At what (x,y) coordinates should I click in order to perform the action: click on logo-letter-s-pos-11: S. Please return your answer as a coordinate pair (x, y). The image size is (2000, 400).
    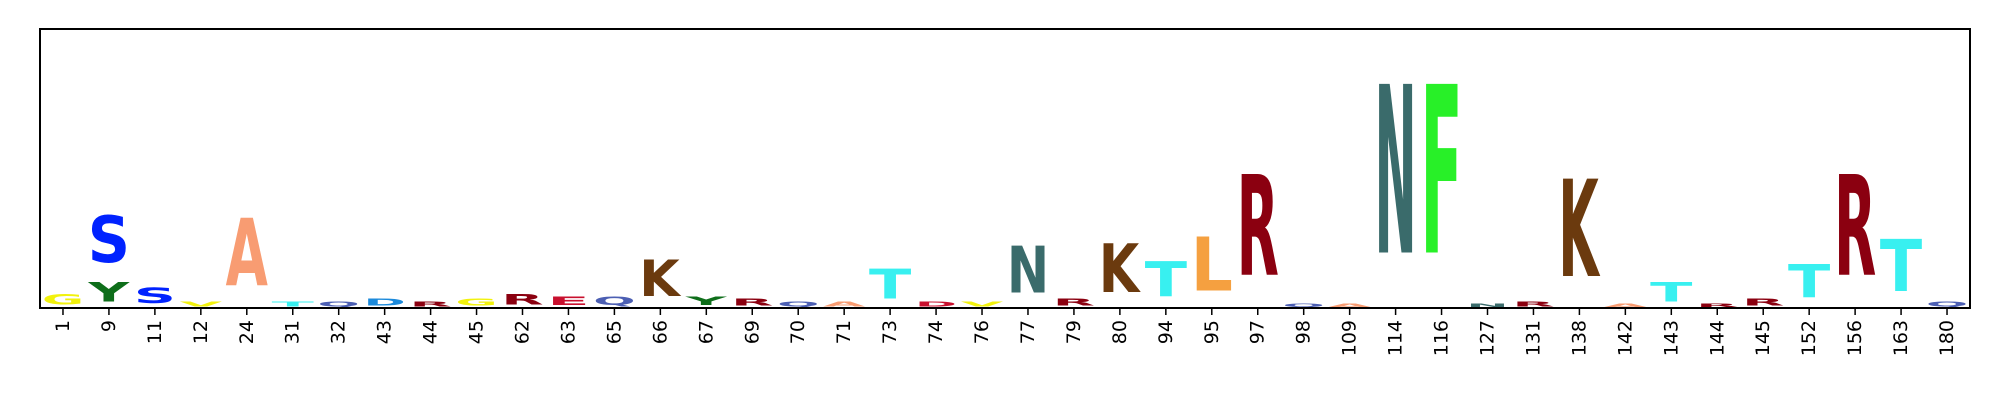
    Looking at the image, I should click on (155, 295).